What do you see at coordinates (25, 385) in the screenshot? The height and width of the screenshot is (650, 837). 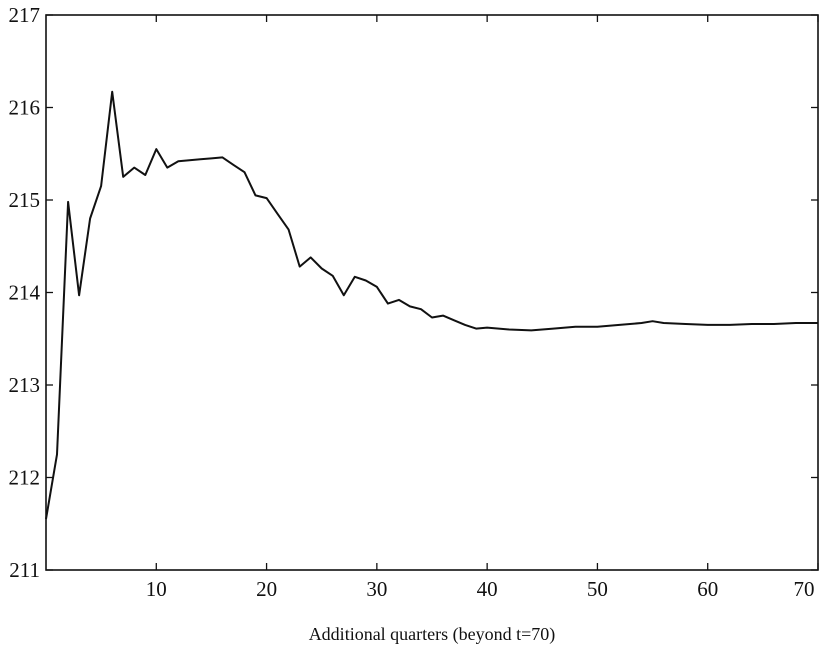 I see `y-tick-label: 213` at bounding box center [25, 385].